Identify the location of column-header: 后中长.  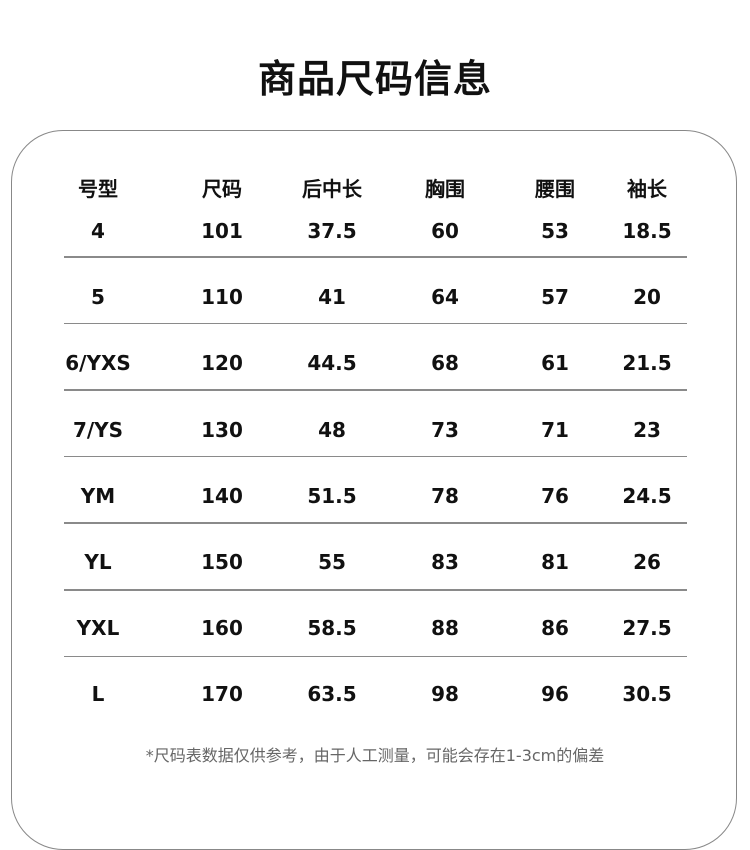
(332, 189).